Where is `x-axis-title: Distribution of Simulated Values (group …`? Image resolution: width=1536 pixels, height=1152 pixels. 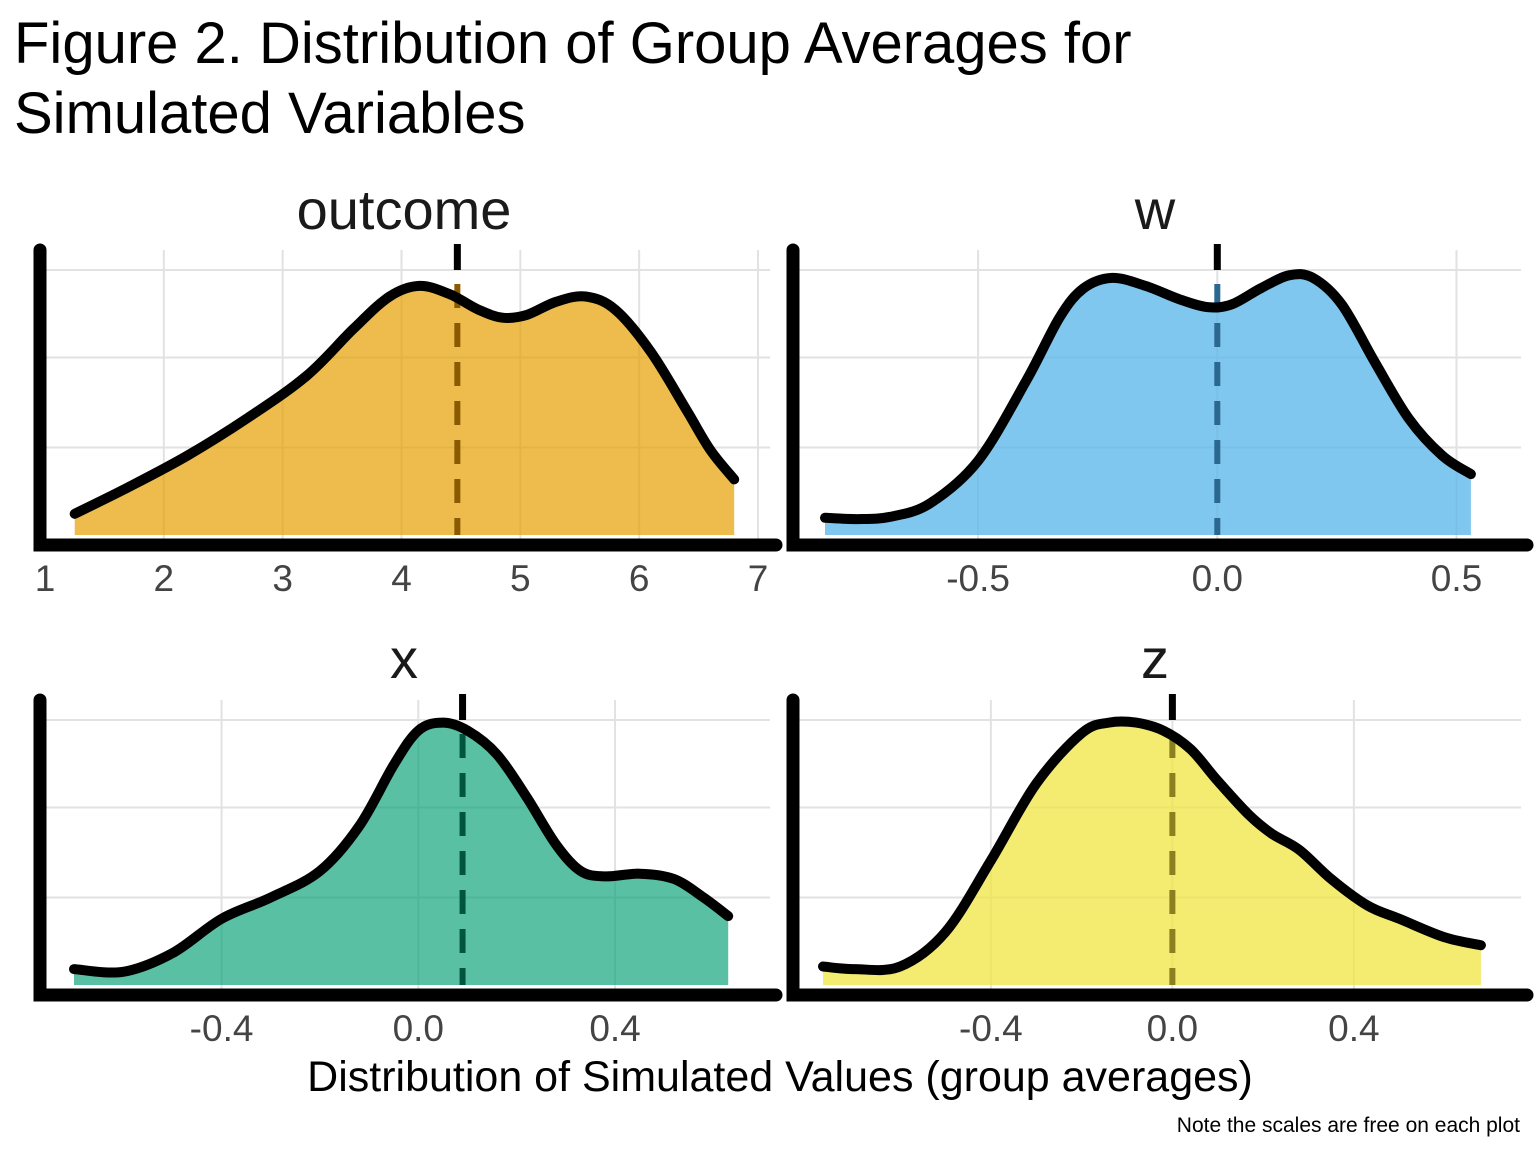
x-axis-title: Distribution of Simulated Values (group … is located at coordinates (780, 1077).